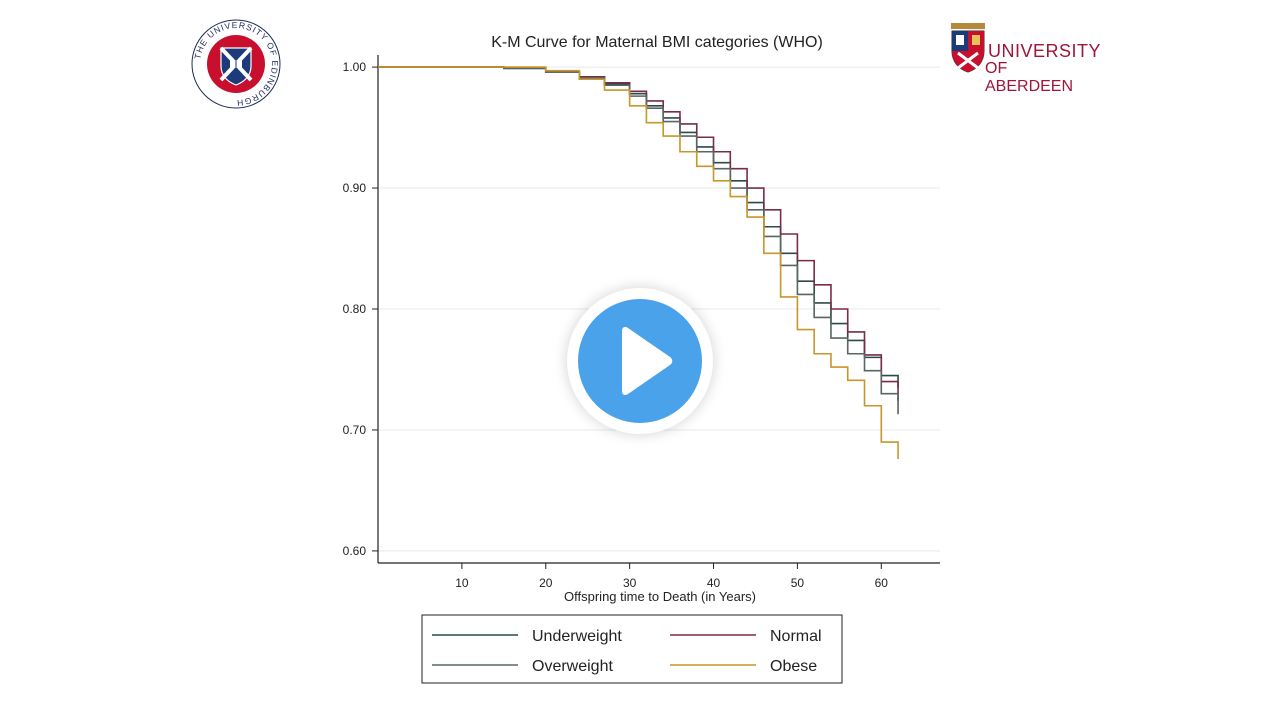 This screenshot has width=1280, height=720. Describe the element at coordinates (236, 64) in the screenshot. I see `edinburgh-logo: THE UNIVERSITY OF EDINBURGH` at that location.